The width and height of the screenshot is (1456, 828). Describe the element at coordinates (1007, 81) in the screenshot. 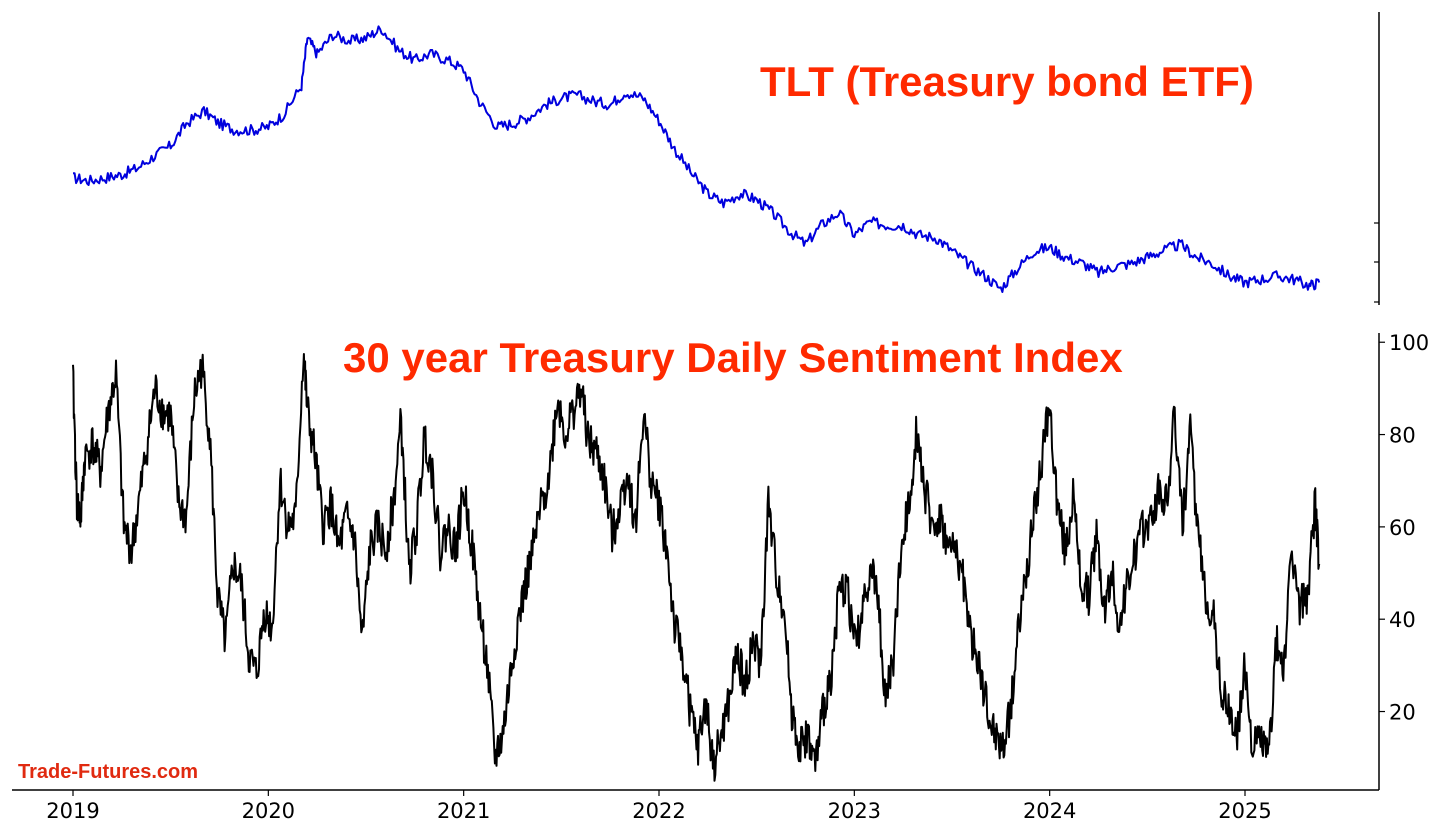

I see `tlt-title: TLT (Treasury bond ETF)` at that location.